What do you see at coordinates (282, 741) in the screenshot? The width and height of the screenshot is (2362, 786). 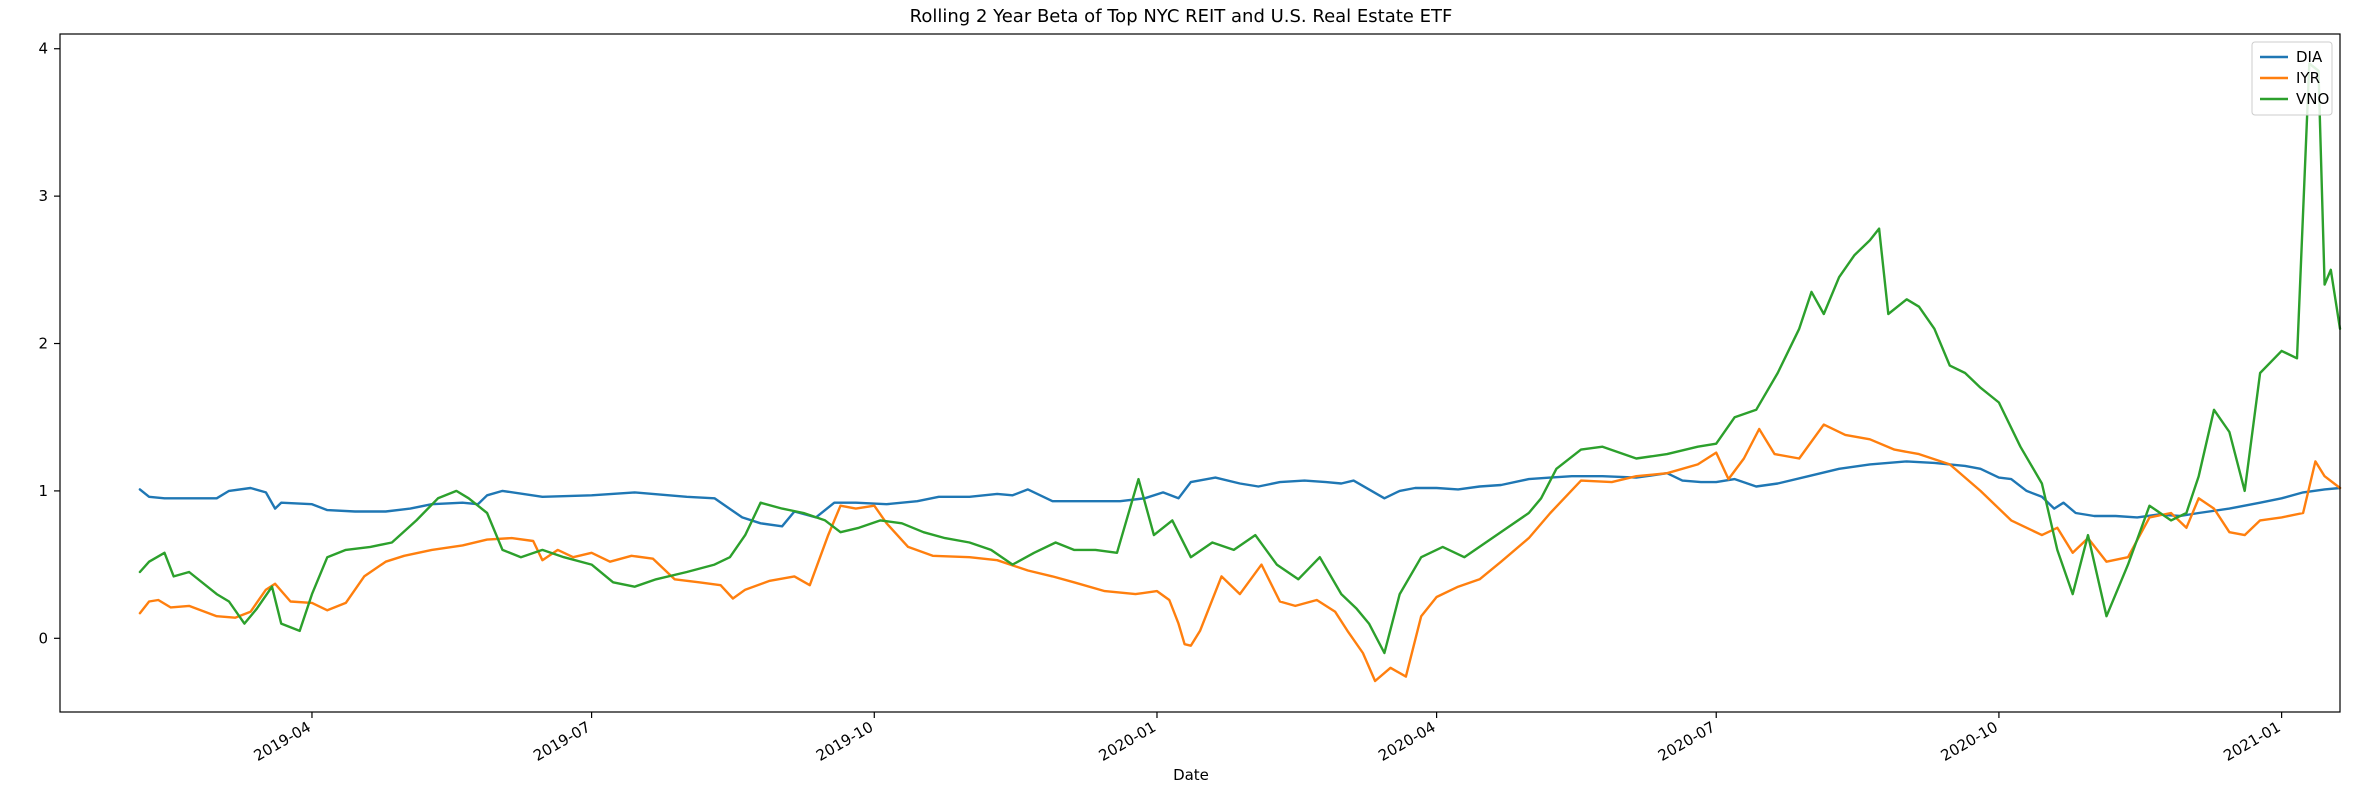 I see `x-tick-label: 2019-04` at bounding box center [282, 741].